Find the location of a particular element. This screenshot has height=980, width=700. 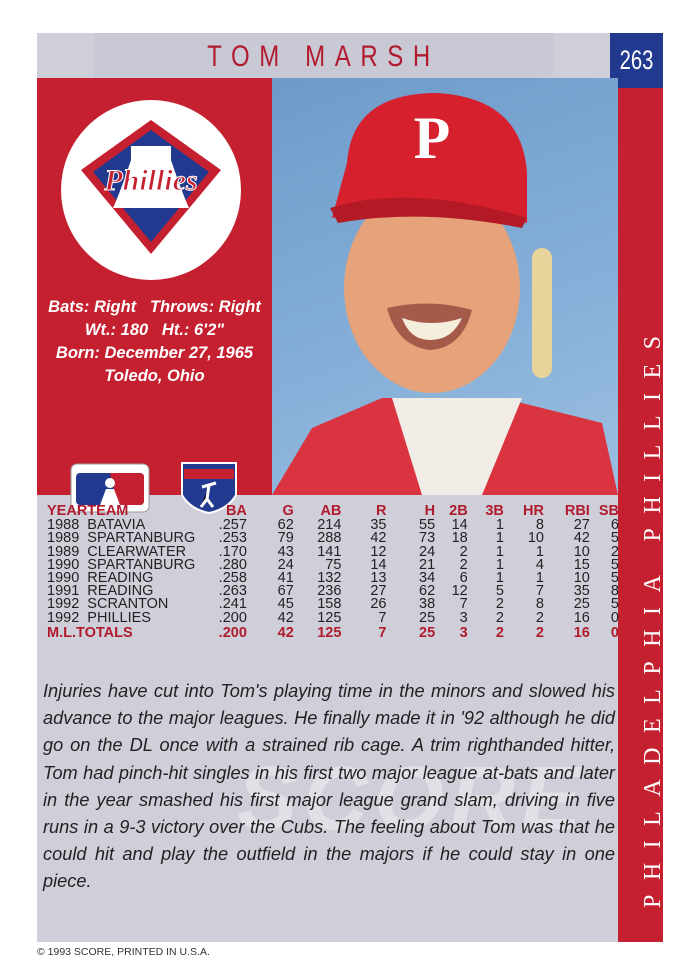

stat-cell: 26 is located at coordinates (378, 604).